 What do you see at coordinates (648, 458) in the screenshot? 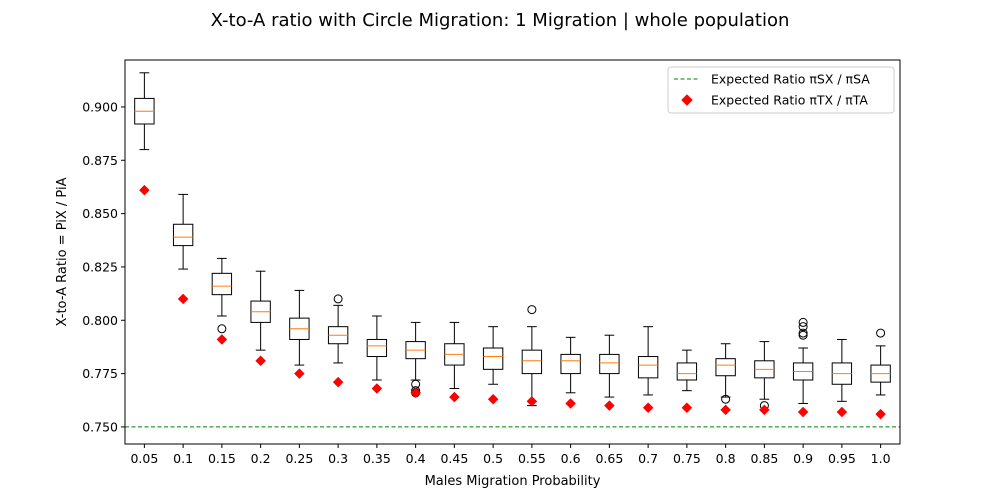
I see `x-tick-label: 0.7` at bounding box center [648, 458].